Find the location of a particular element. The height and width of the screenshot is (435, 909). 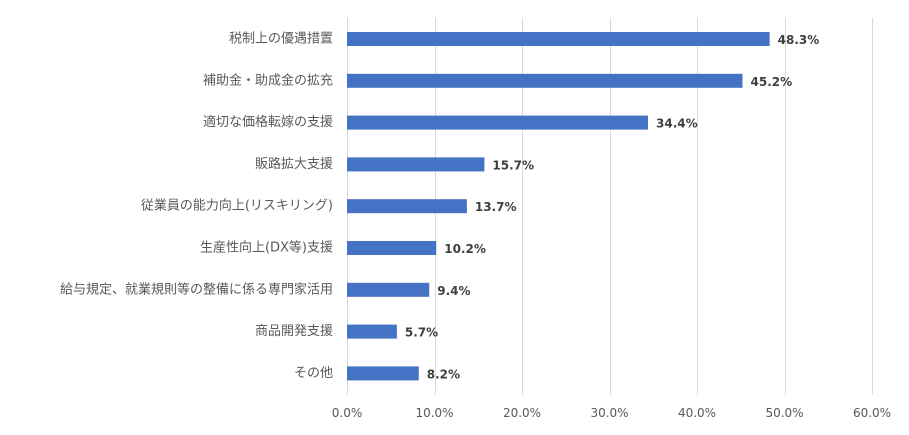

x-axis-ticks: 0.0% 10.0% 20.0% 30.0% 40.0% 50.0% 60.0% is located at coordinates (611, 413).